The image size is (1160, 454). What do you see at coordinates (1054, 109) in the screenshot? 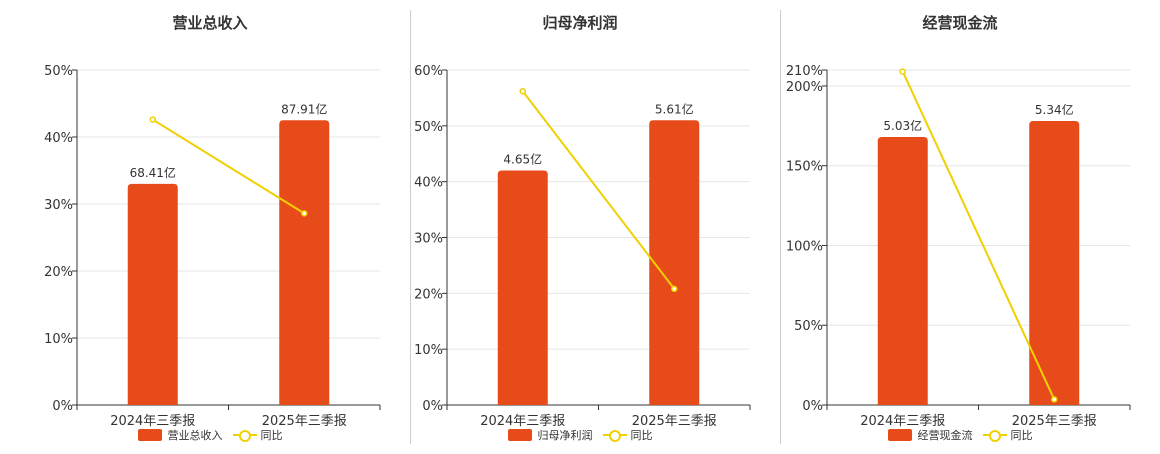
I see `bar-data-label: 5.34亿` at bounding box center [1054, 109].